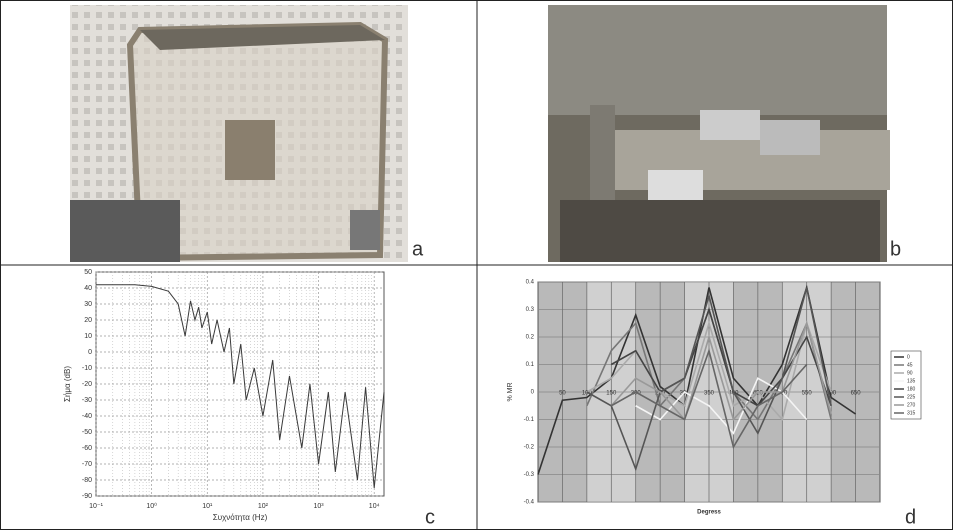 This screenshot has width=953, height=530. I want to click on y-tick-label: 50, so click(88, 272).